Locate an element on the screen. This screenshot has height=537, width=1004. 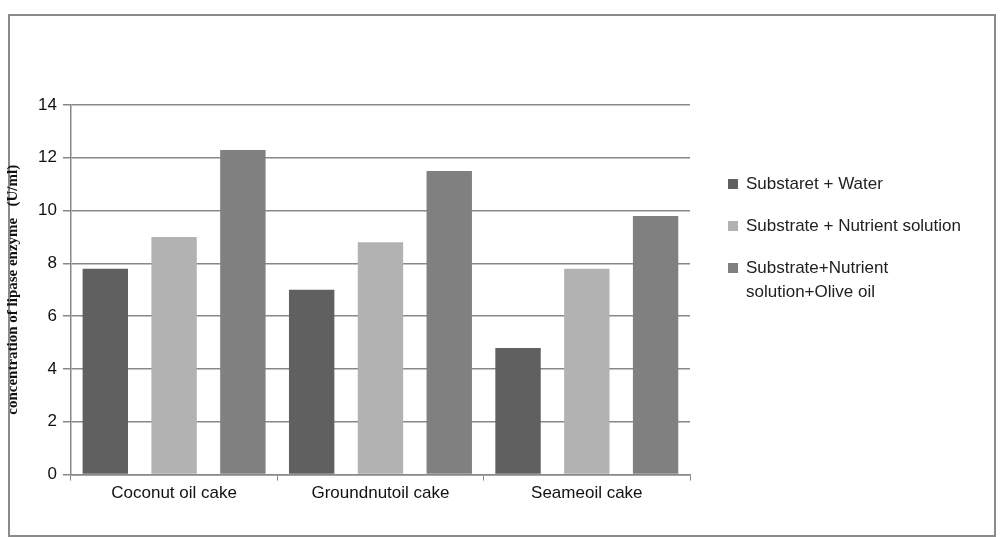
y-tick-label: 6 is located at coordinates (52, 315).